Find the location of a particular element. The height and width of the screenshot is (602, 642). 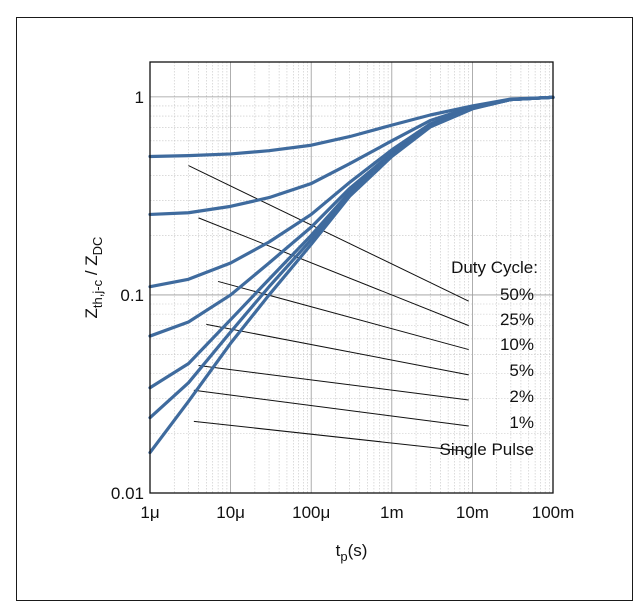

x-tick-label: 100m is located at coordinates (553, 512).